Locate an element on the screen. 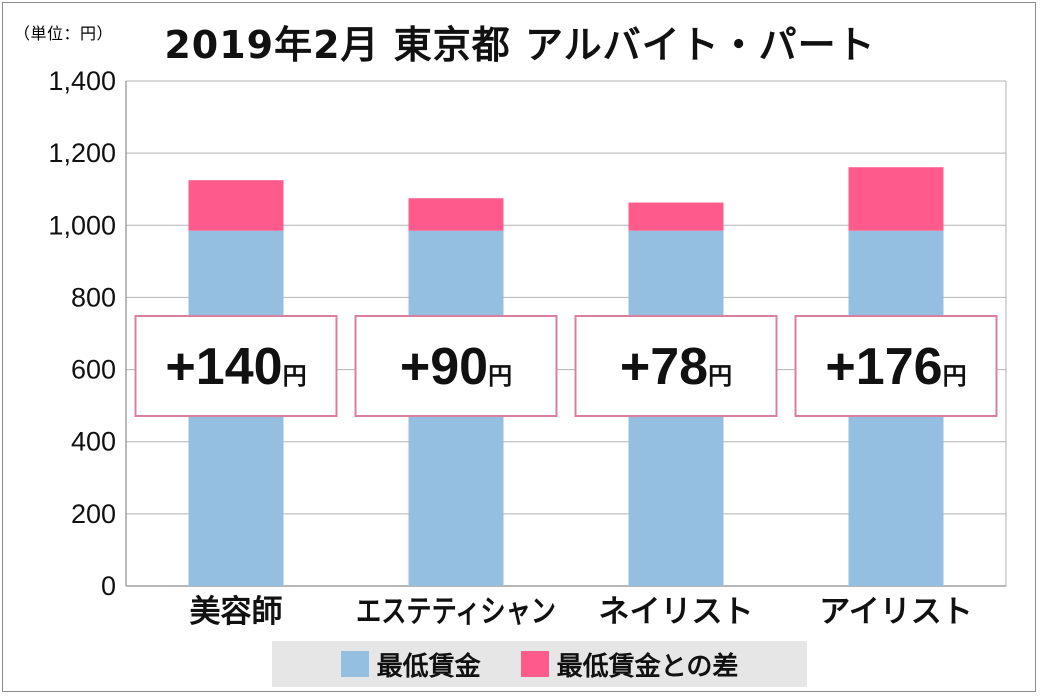  y-tick-label: 1,200 is located at coordinates (82, 153).